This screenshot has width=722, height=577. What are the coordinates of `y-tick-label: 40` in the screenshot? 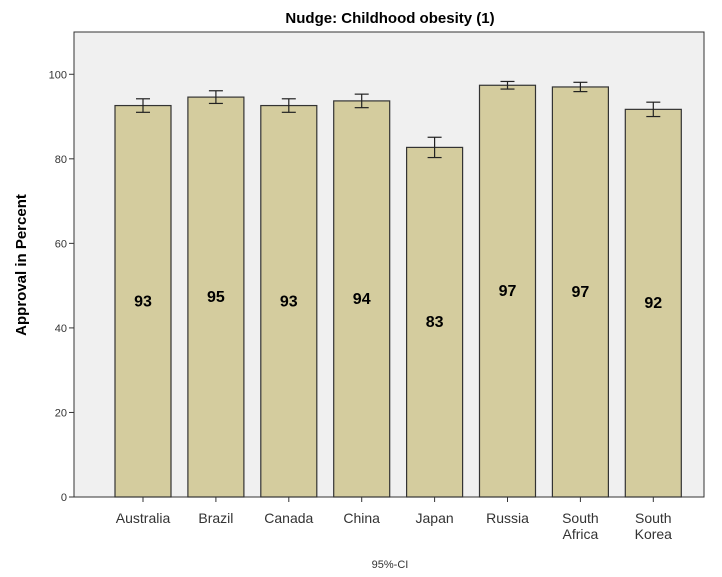 It's located at (61, 329).